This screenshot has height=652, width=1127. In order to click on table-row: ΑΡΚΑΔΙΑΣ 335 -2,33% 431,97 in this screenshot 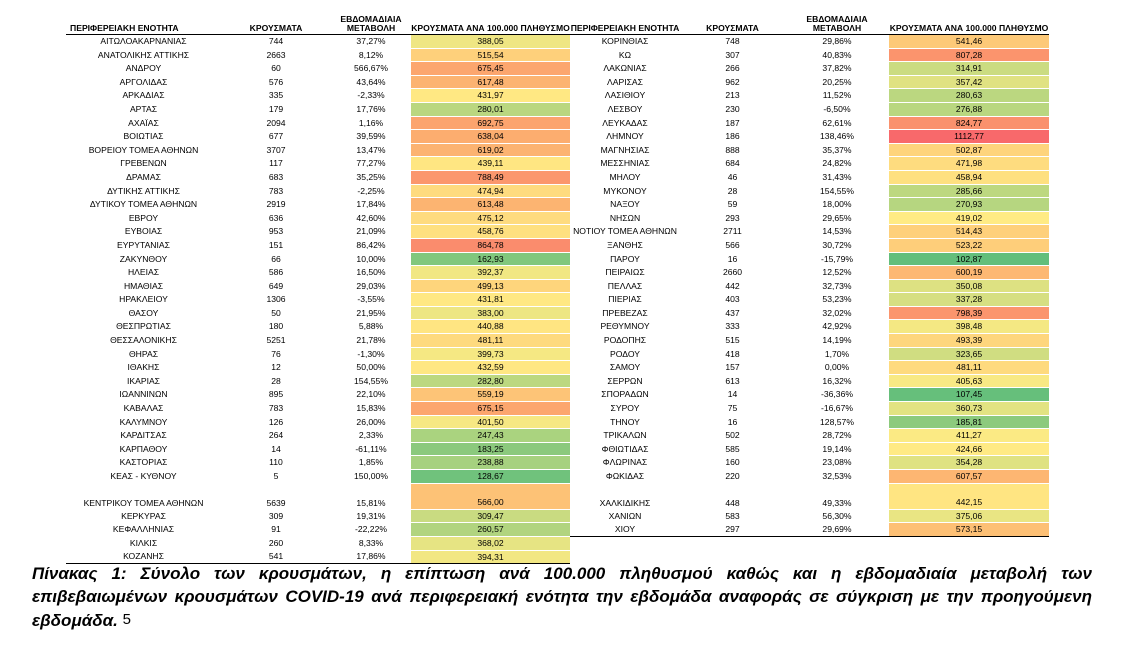, I will do `click(318, 95)`.